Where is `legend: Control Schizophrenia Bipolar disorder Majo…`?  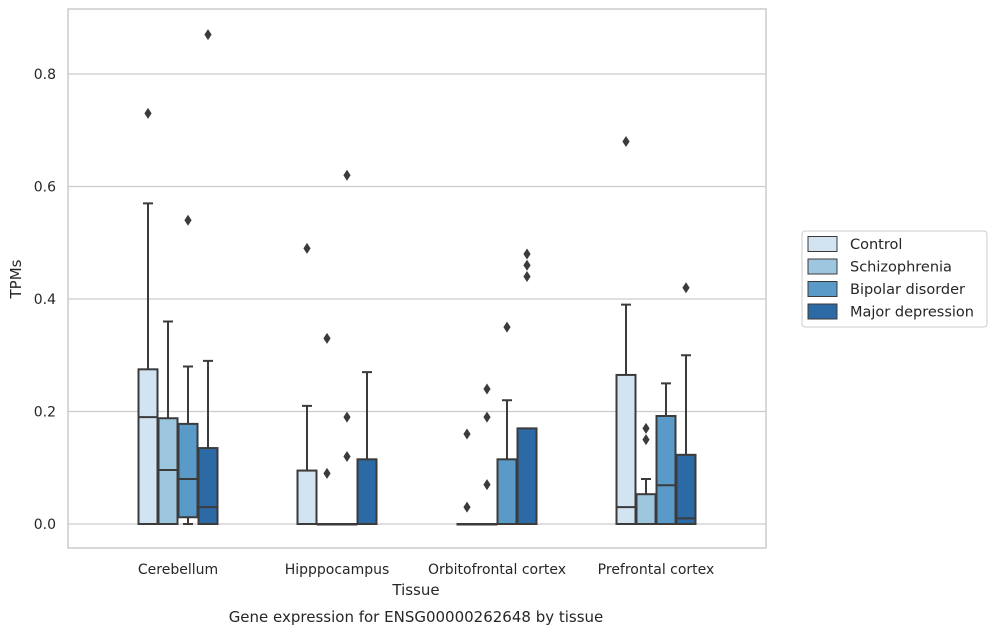
legend: Control Schizophrenia Bipolar disorder Majo… is located at coordinates (894, 279).